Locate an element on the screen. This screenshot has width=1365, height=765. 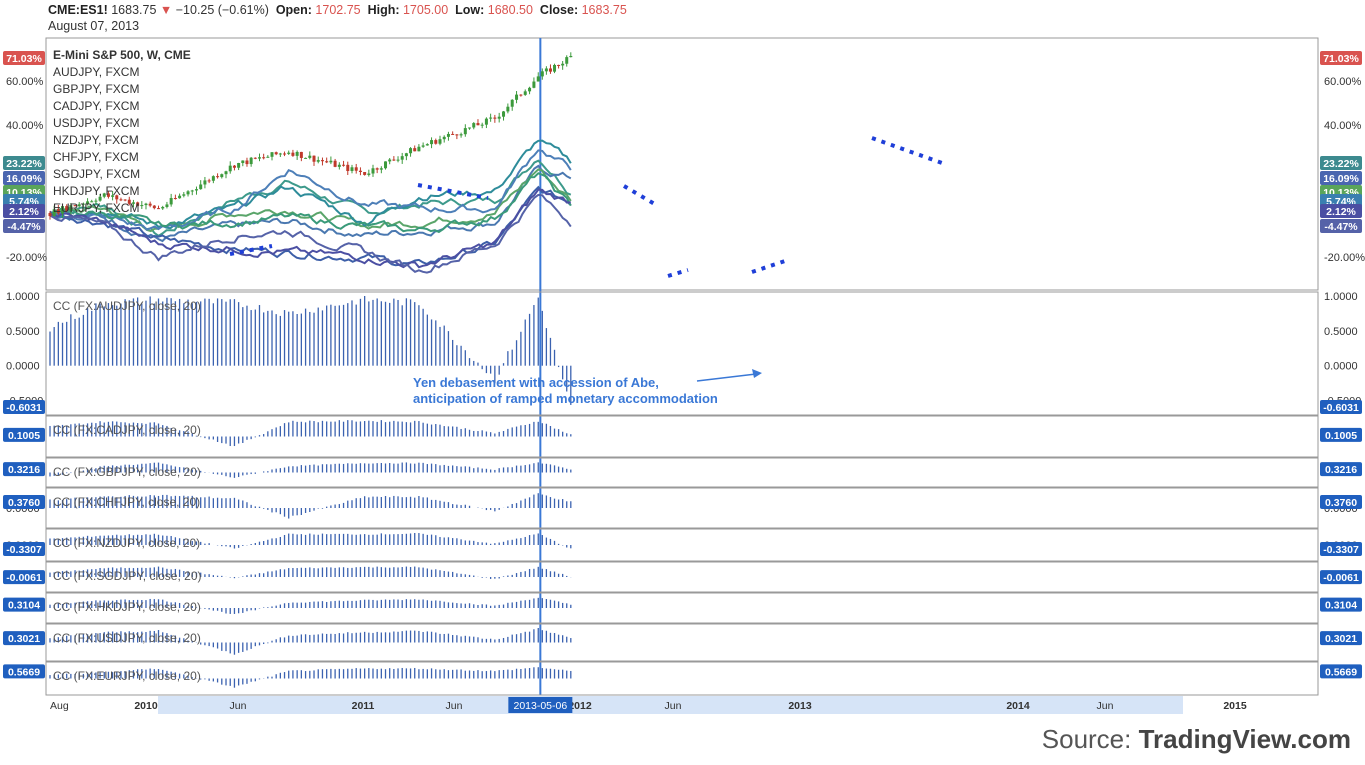
main-ytick-left: 60.00% is located at coordinates (25, 82).